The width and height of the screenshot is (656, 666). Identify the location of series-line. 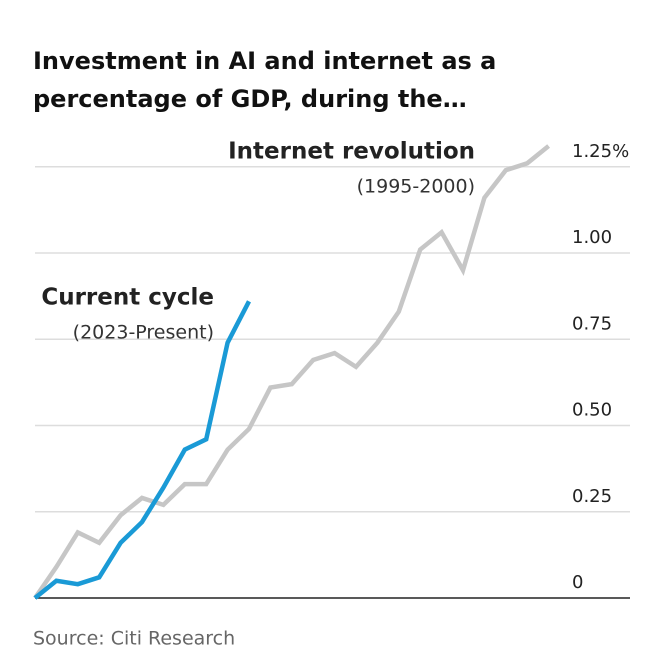
(142, 450).